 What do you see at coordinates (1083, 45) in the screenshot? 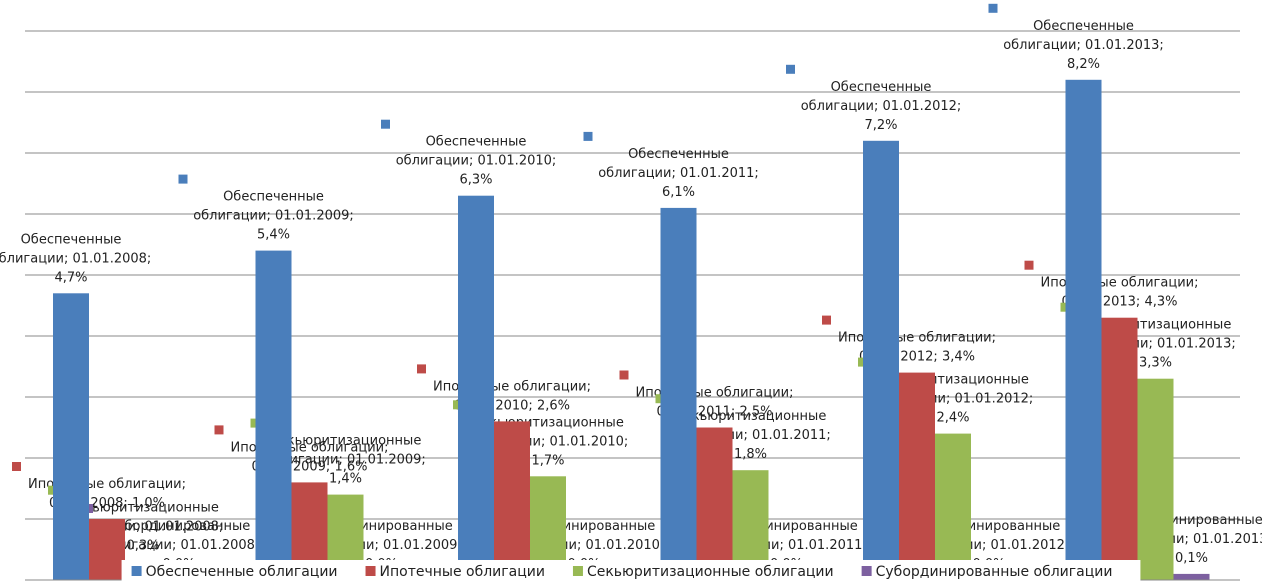
I see `data-label: Обеспеченные облигации; 01.01.2013; 8,2%` at bounding box center [1083, 45].